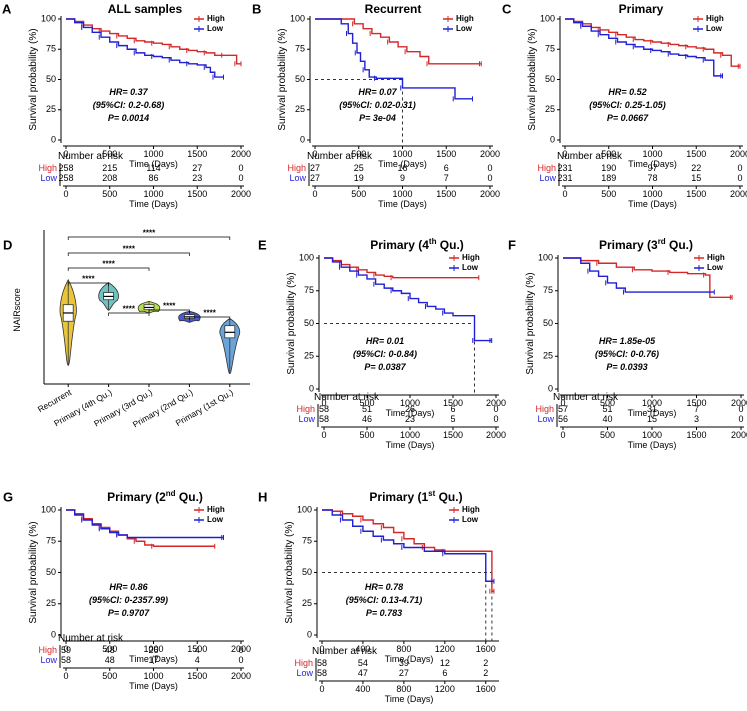 Image resolution: width=747 pixels, height=711 pixels. I want to click on risk-high-value: 54, so click(363, 663).